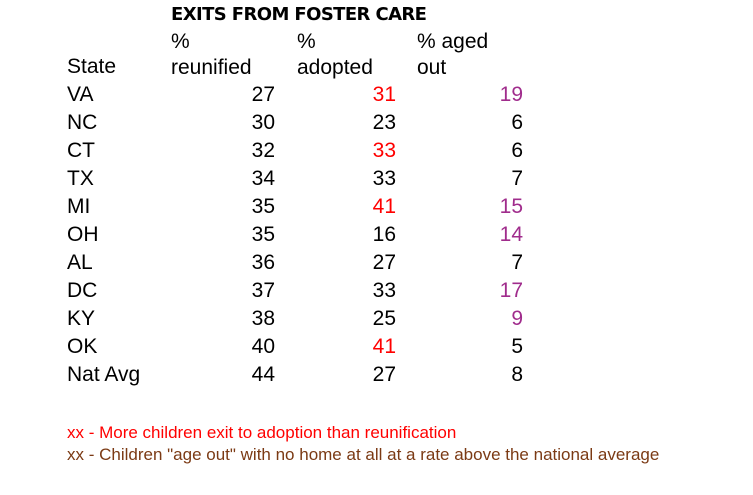 This screenshot has width=753, height=495. I want to click on cell-reunified: 40, so click(263, 346).